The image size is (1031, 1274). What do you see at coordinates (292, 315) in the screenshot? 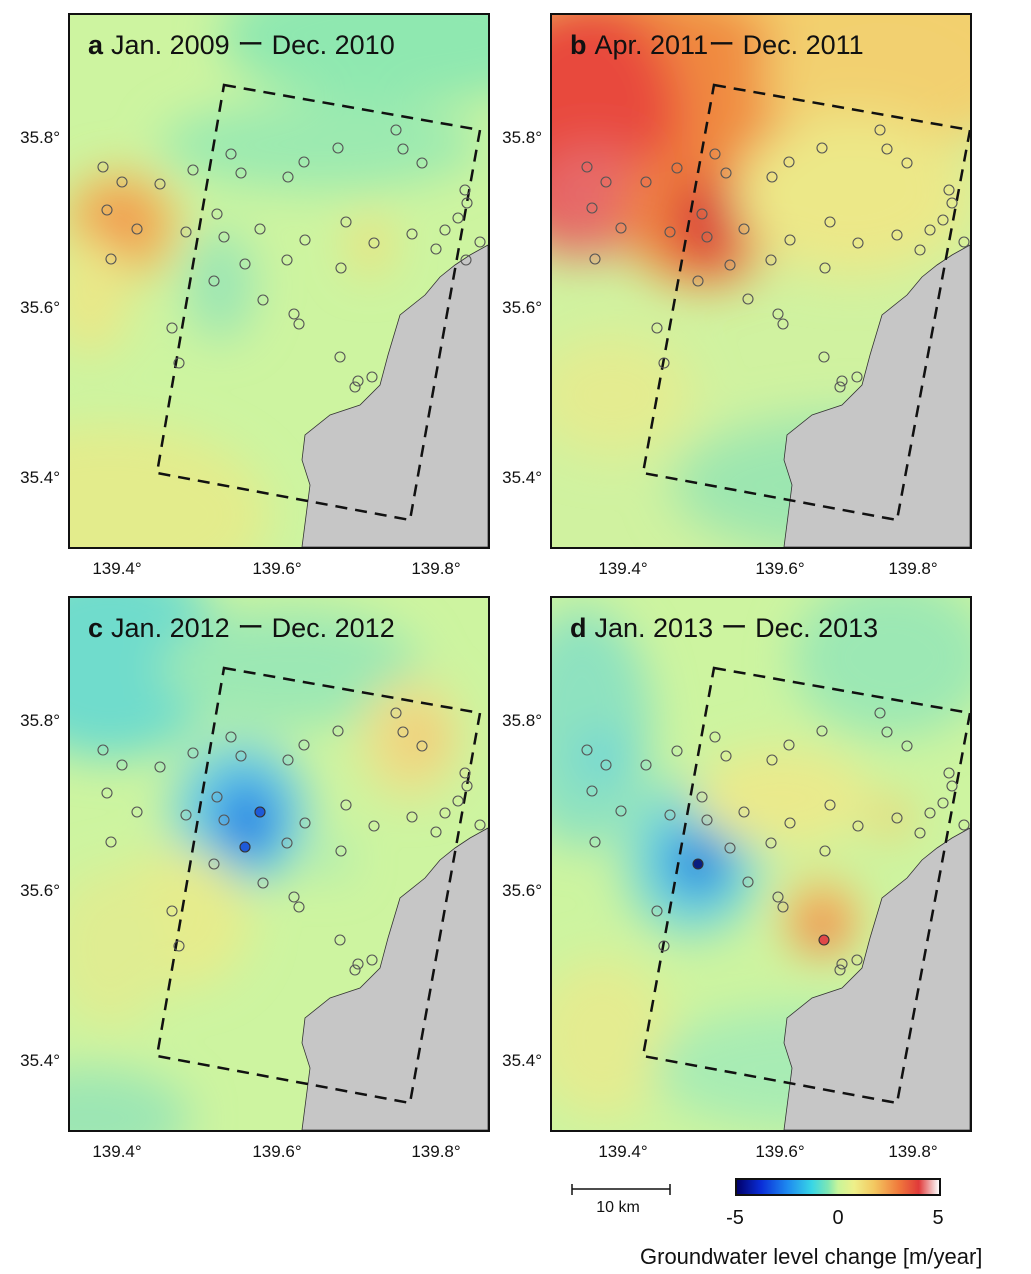
I see `map-a-overlay` at bounding box center [292, 315].